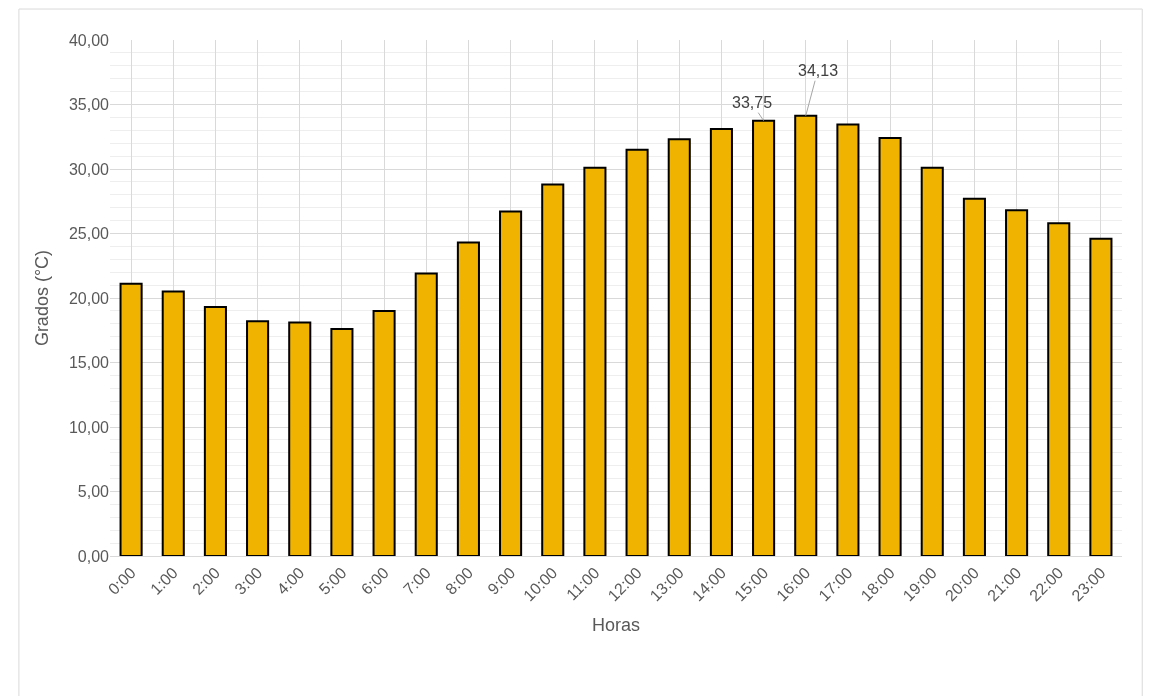 The width and height of the screenshot is (1172, 696). What do you see at coordinates (248, 580) in the screenshot?
I see `x-tick-label: 3:00` at bounding box center [248, 580].